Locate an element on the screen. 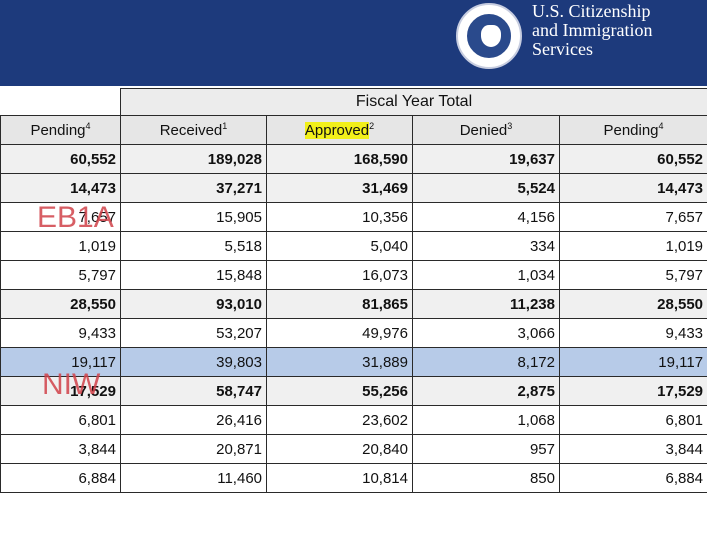 The image size is (707, 535). col-label: Approved is located at coordinates (337, 130).